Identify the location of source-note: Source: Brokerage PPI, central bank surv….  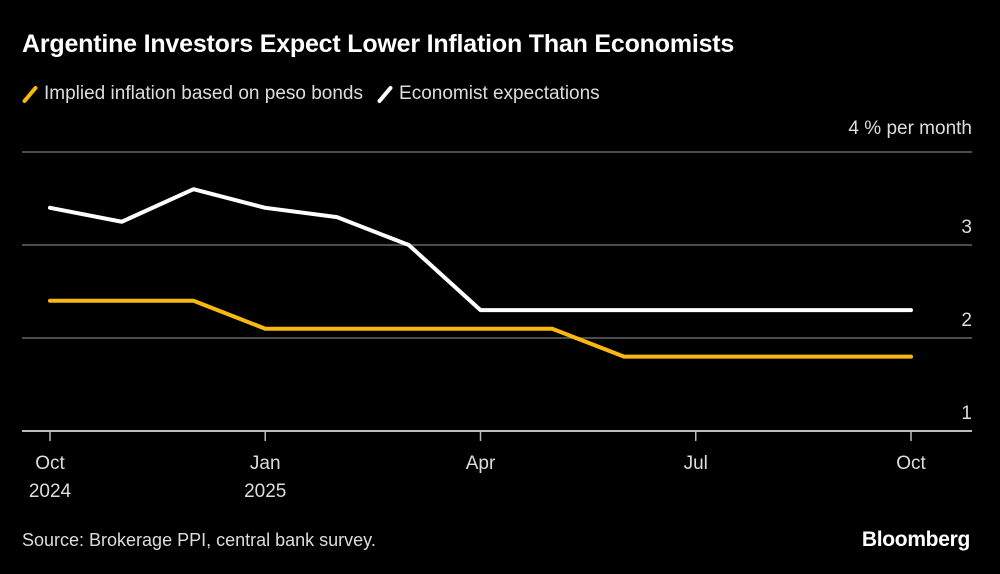
(199, 540).